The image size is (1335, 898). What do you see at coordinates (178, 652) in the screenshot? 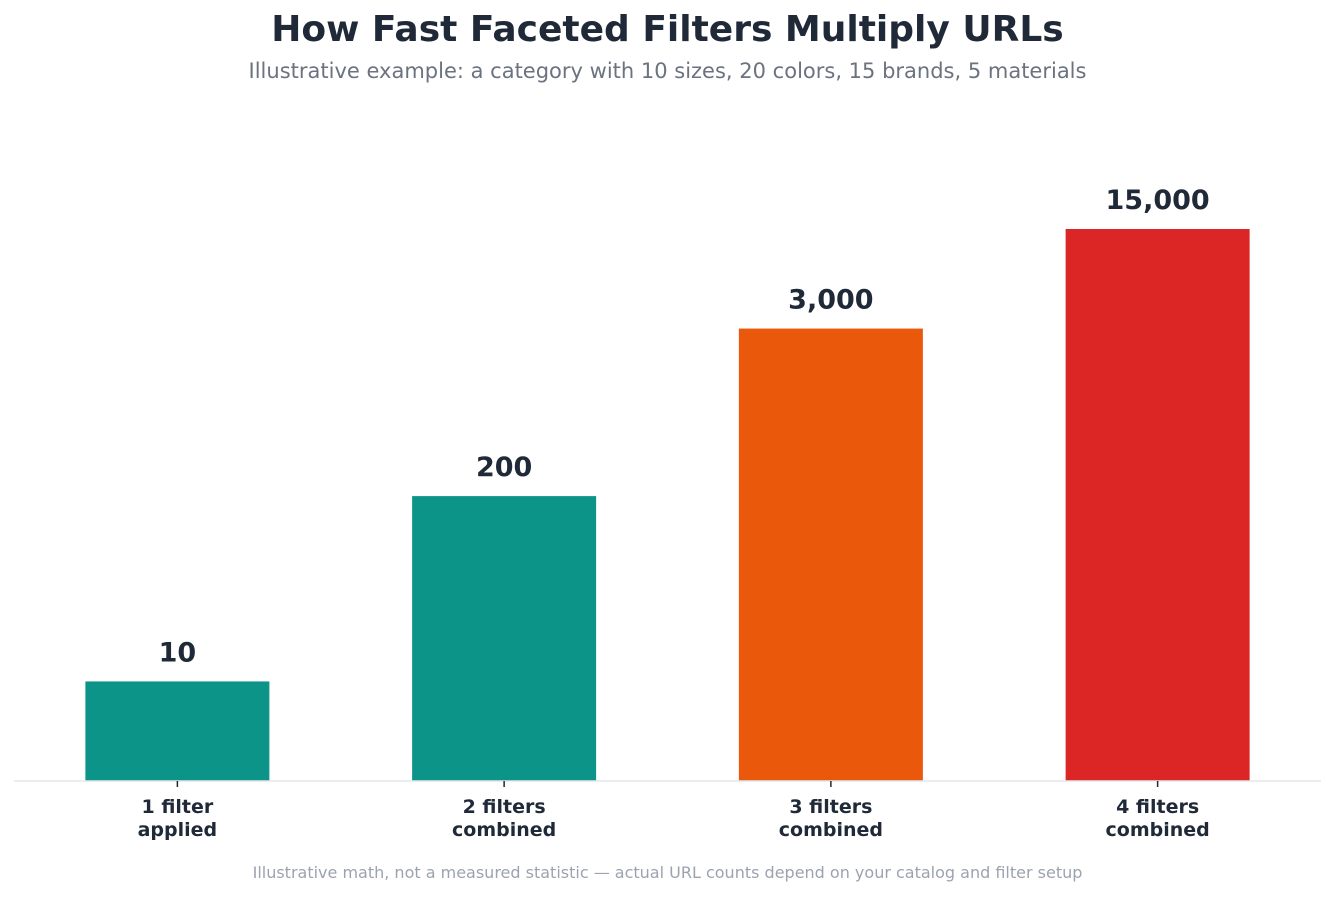
I see `data-label-1: 10` at bounding box center [178, 652].